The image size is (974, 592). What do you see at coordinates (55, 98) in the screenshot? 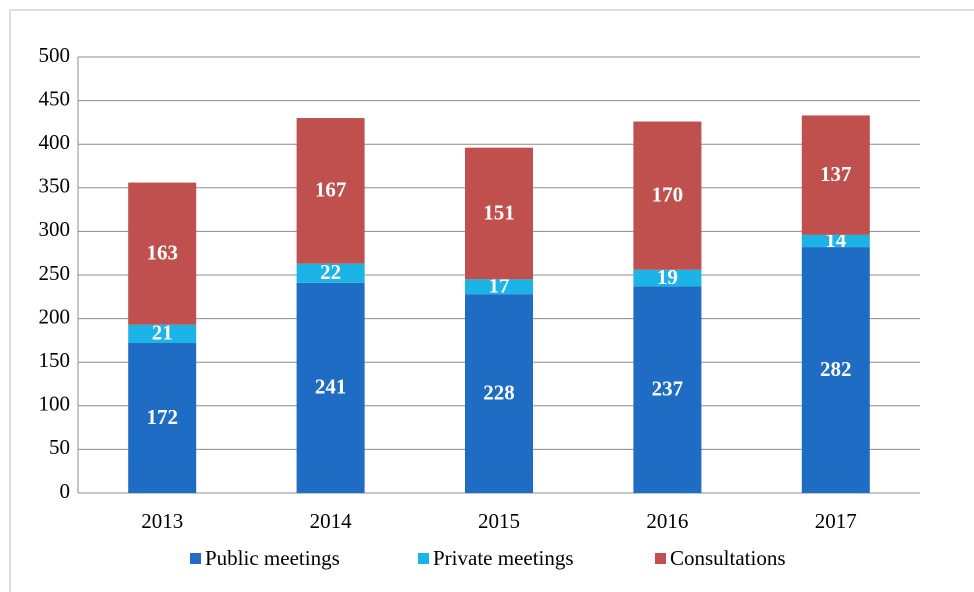
I see `y-tick-label: 450` at bounding box center [55, 98].